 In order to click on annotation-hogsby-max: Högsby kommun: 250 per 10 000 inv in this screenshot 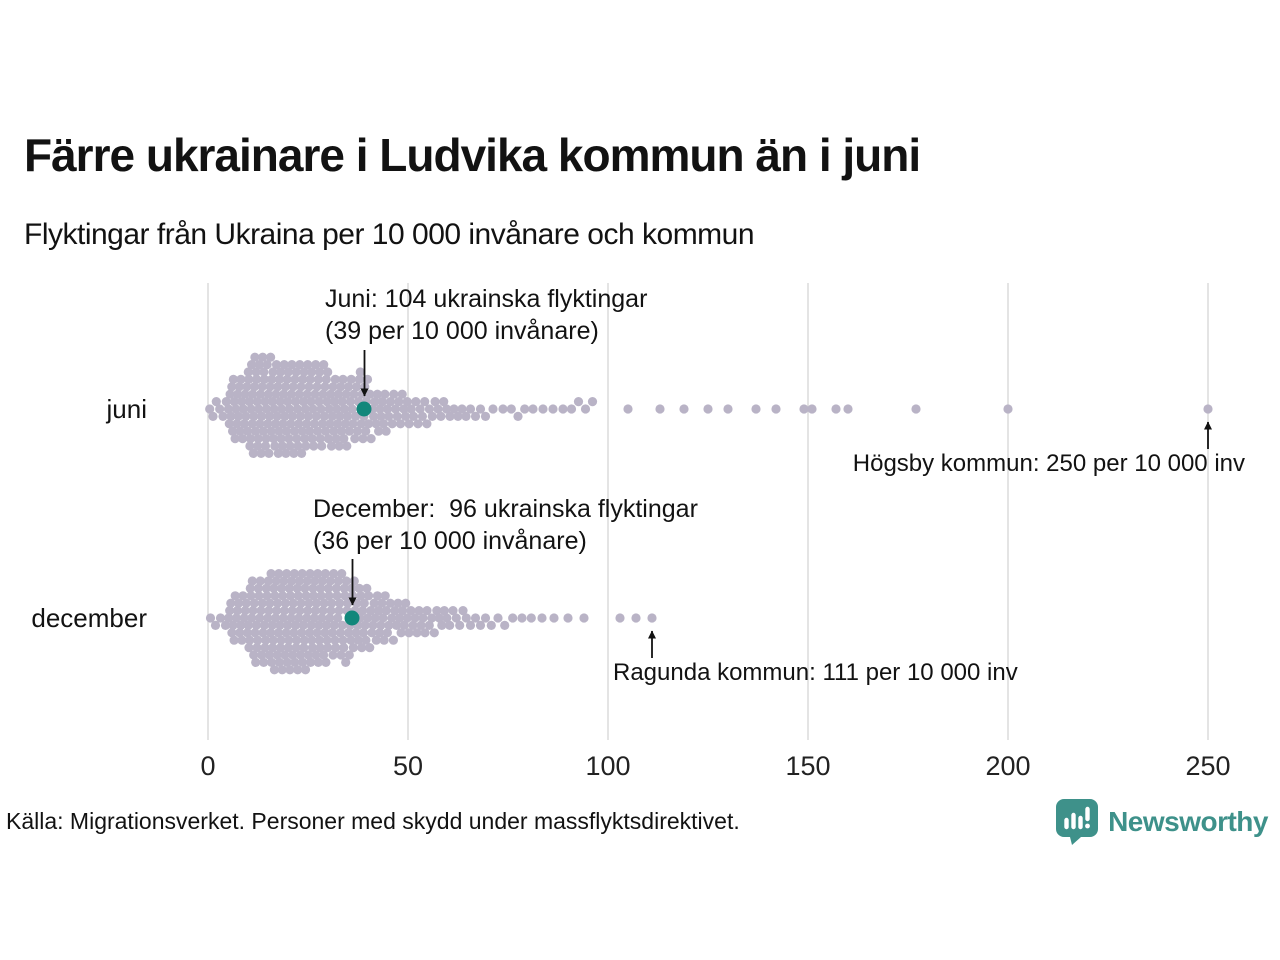, I will do `click(1048, 463)`.